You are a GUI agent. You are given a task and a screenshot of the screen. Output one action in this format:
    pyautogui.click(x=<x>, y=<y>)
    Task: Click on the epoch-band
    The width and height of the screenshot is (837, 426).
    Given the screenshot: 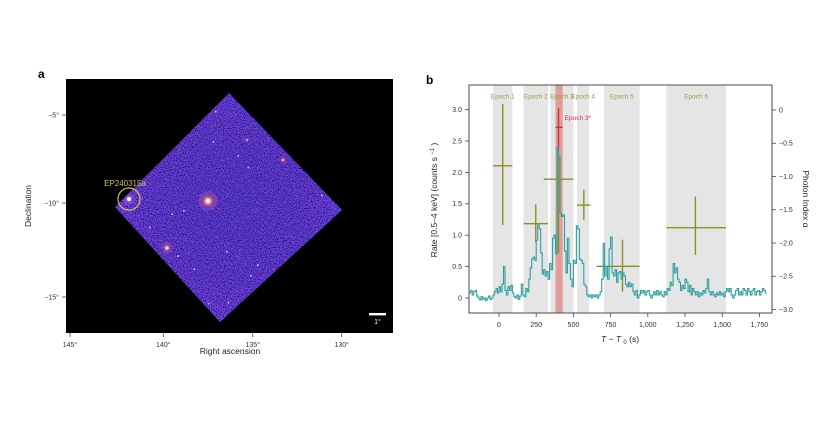 What is the action you would take?
    pyautogui.click(x=583, y=199)
    